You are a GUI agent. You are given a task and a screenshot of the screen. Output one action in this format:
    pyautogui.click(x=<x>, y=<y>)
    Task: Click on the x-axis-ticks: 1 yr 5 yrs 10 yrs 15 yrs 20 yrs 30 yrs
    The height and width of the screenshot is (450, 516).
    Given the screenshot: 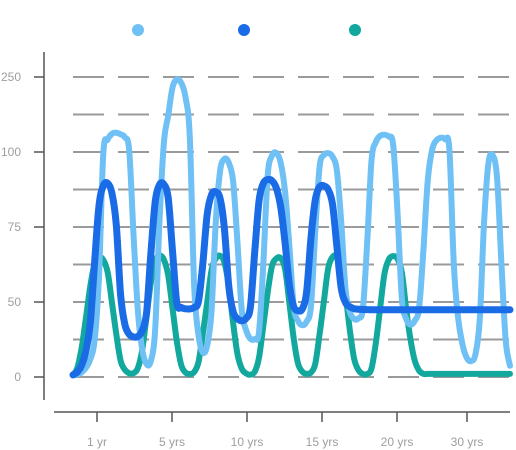 What is the action you would take?
    pyautogui.click(x=285, y=430)
    